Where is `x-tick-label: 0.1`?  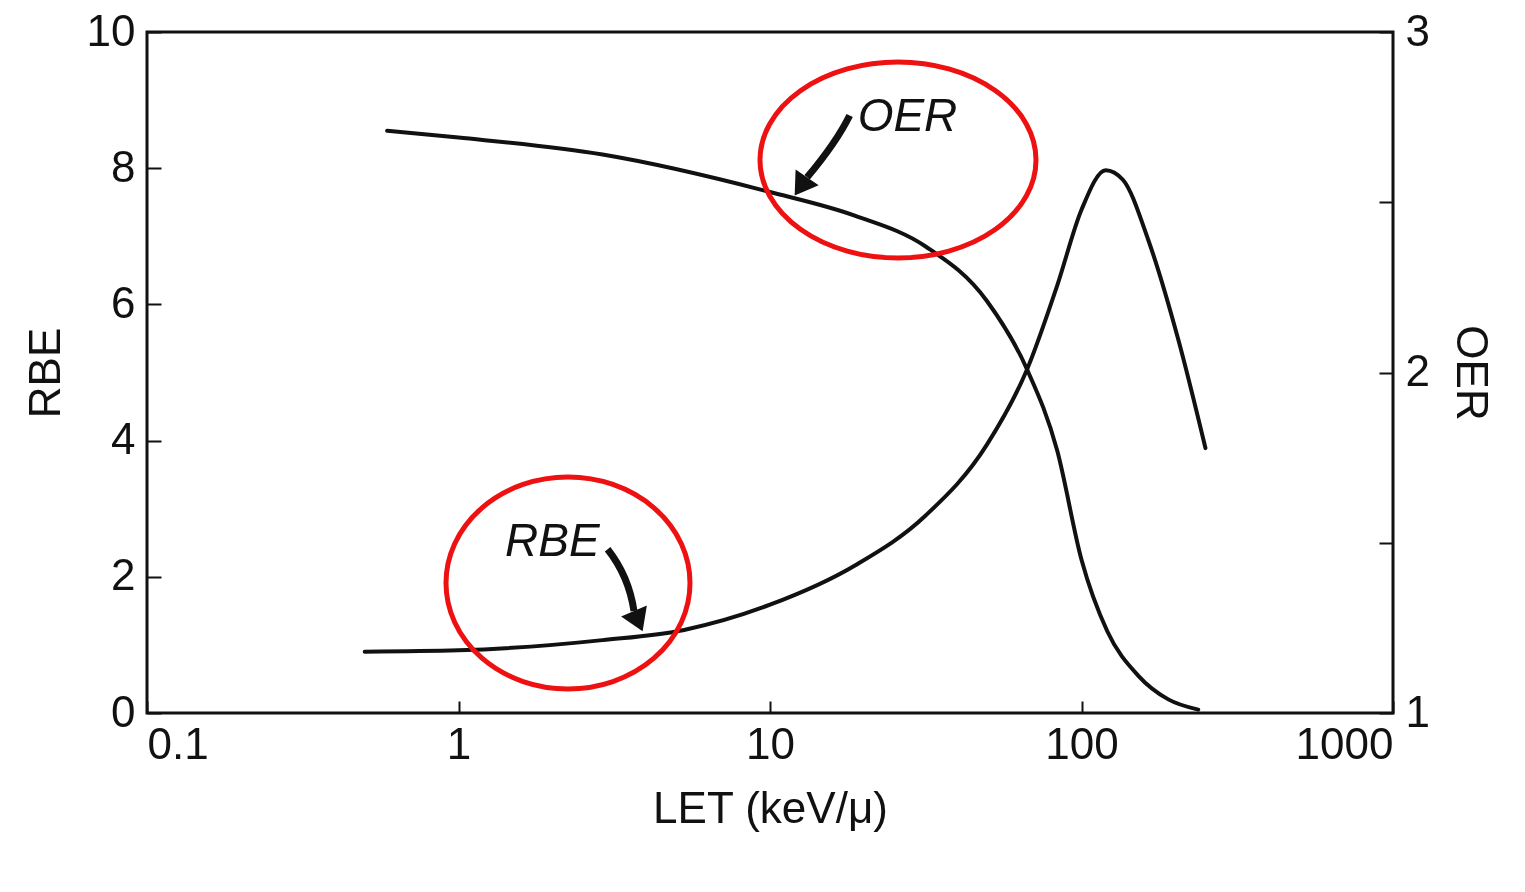 x-tick-label: 0.1 is located at coordinates (178, 743).